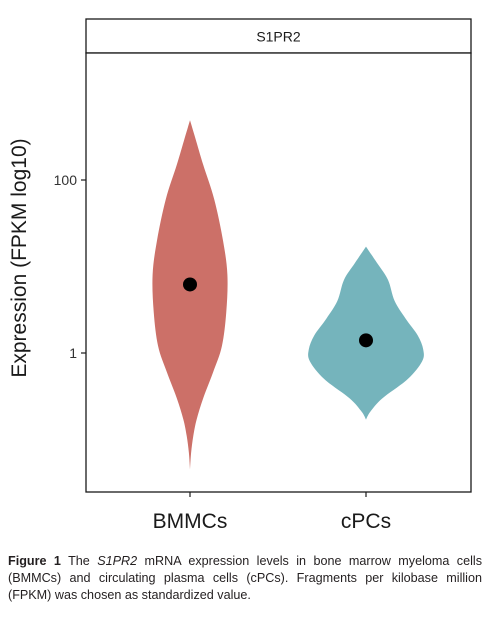 This screenshot has height=618, width=490. I want to click on facet-strip-label: S1PR2, so click(278, 37).